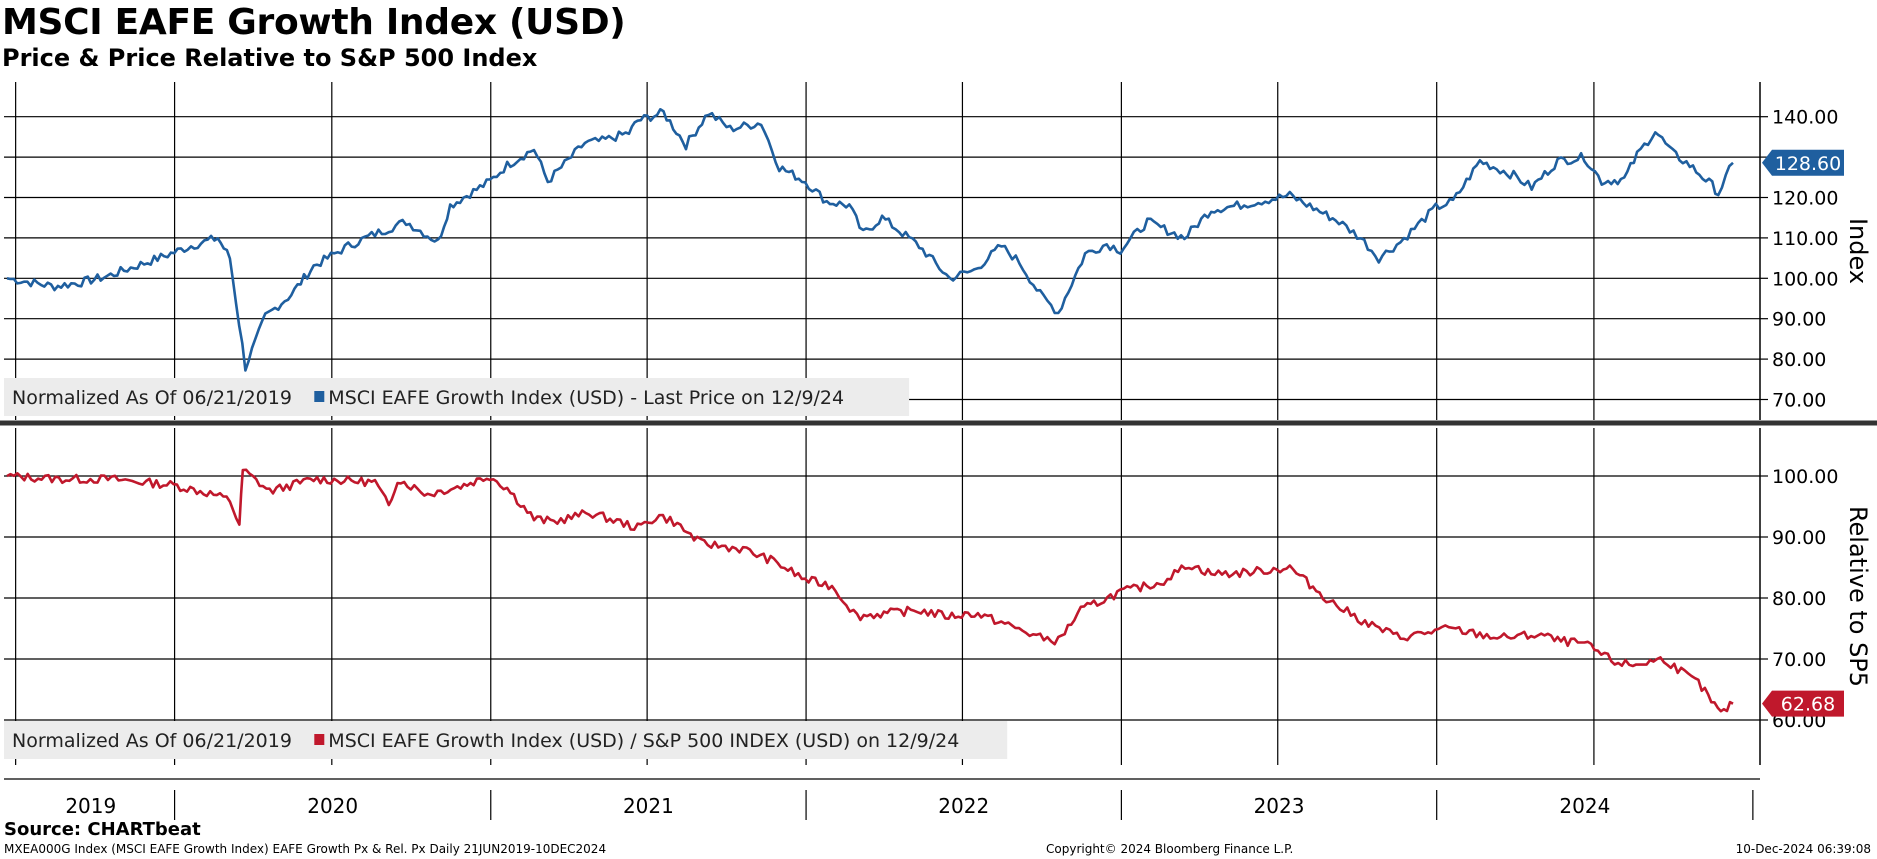 This screenshot has width=1877, height=859. Describe the element at coordinates (1808, 164) in the screenshot. I see `last-value-label: 128.60` at that location.